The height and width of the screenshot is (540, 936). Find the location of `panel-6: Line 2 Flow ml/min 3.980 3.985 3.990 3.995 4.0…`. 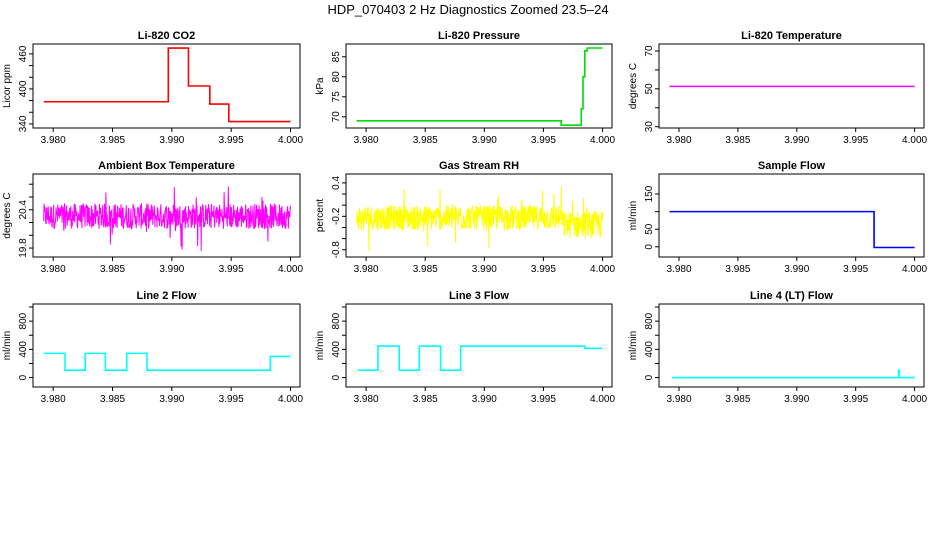

panel-6: Line 2 Flow ml/min 3.980 3.985 3.990 3.995 4.0… is located at coordinates (152, 347).